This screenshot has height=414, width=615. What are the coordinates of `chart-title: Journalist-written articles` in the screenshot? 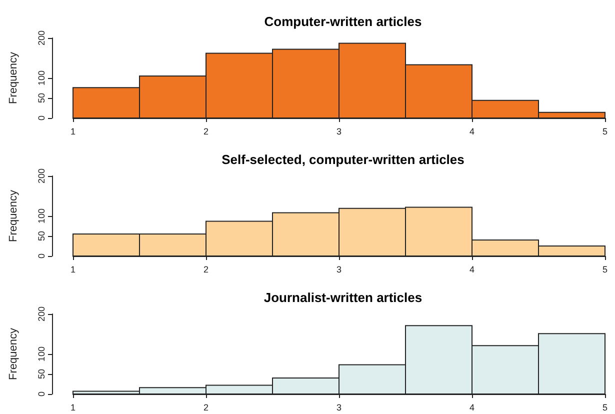 It's located at (343, 297).